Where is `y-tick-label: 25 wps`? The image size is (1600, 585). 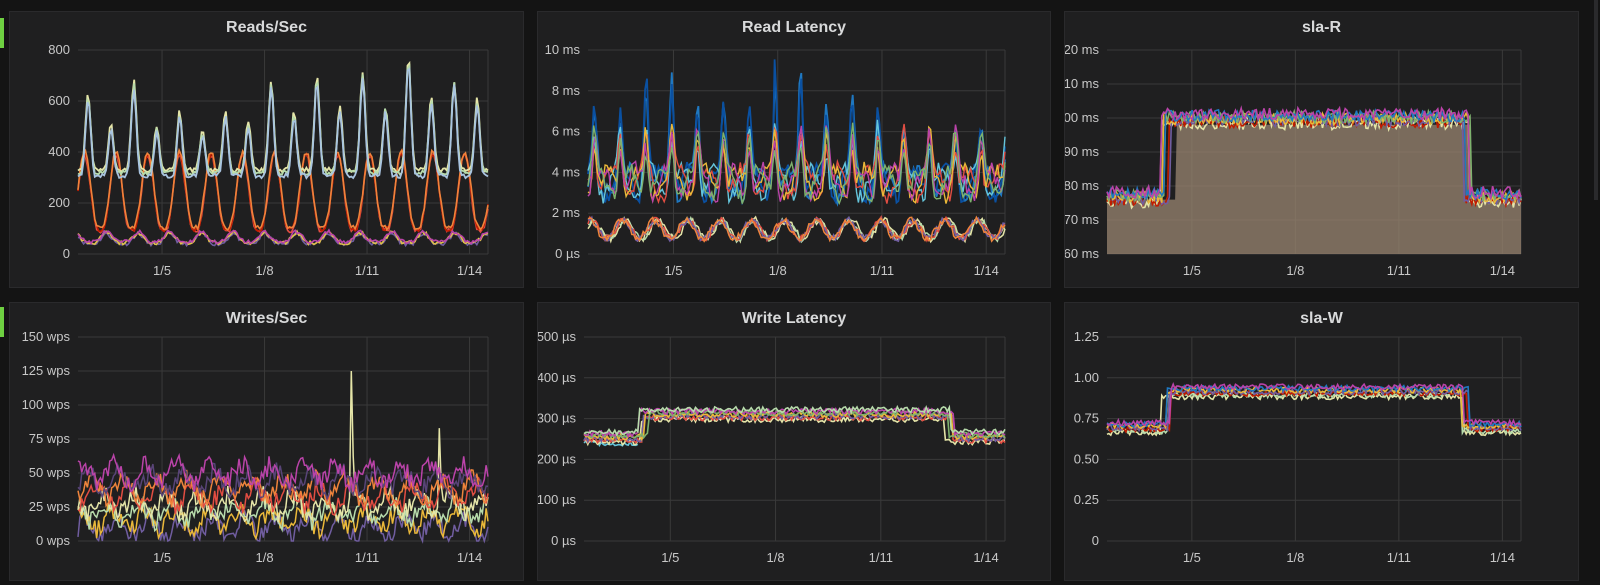
y-tick-label: 25 wps is located at coordinates (50, 506).